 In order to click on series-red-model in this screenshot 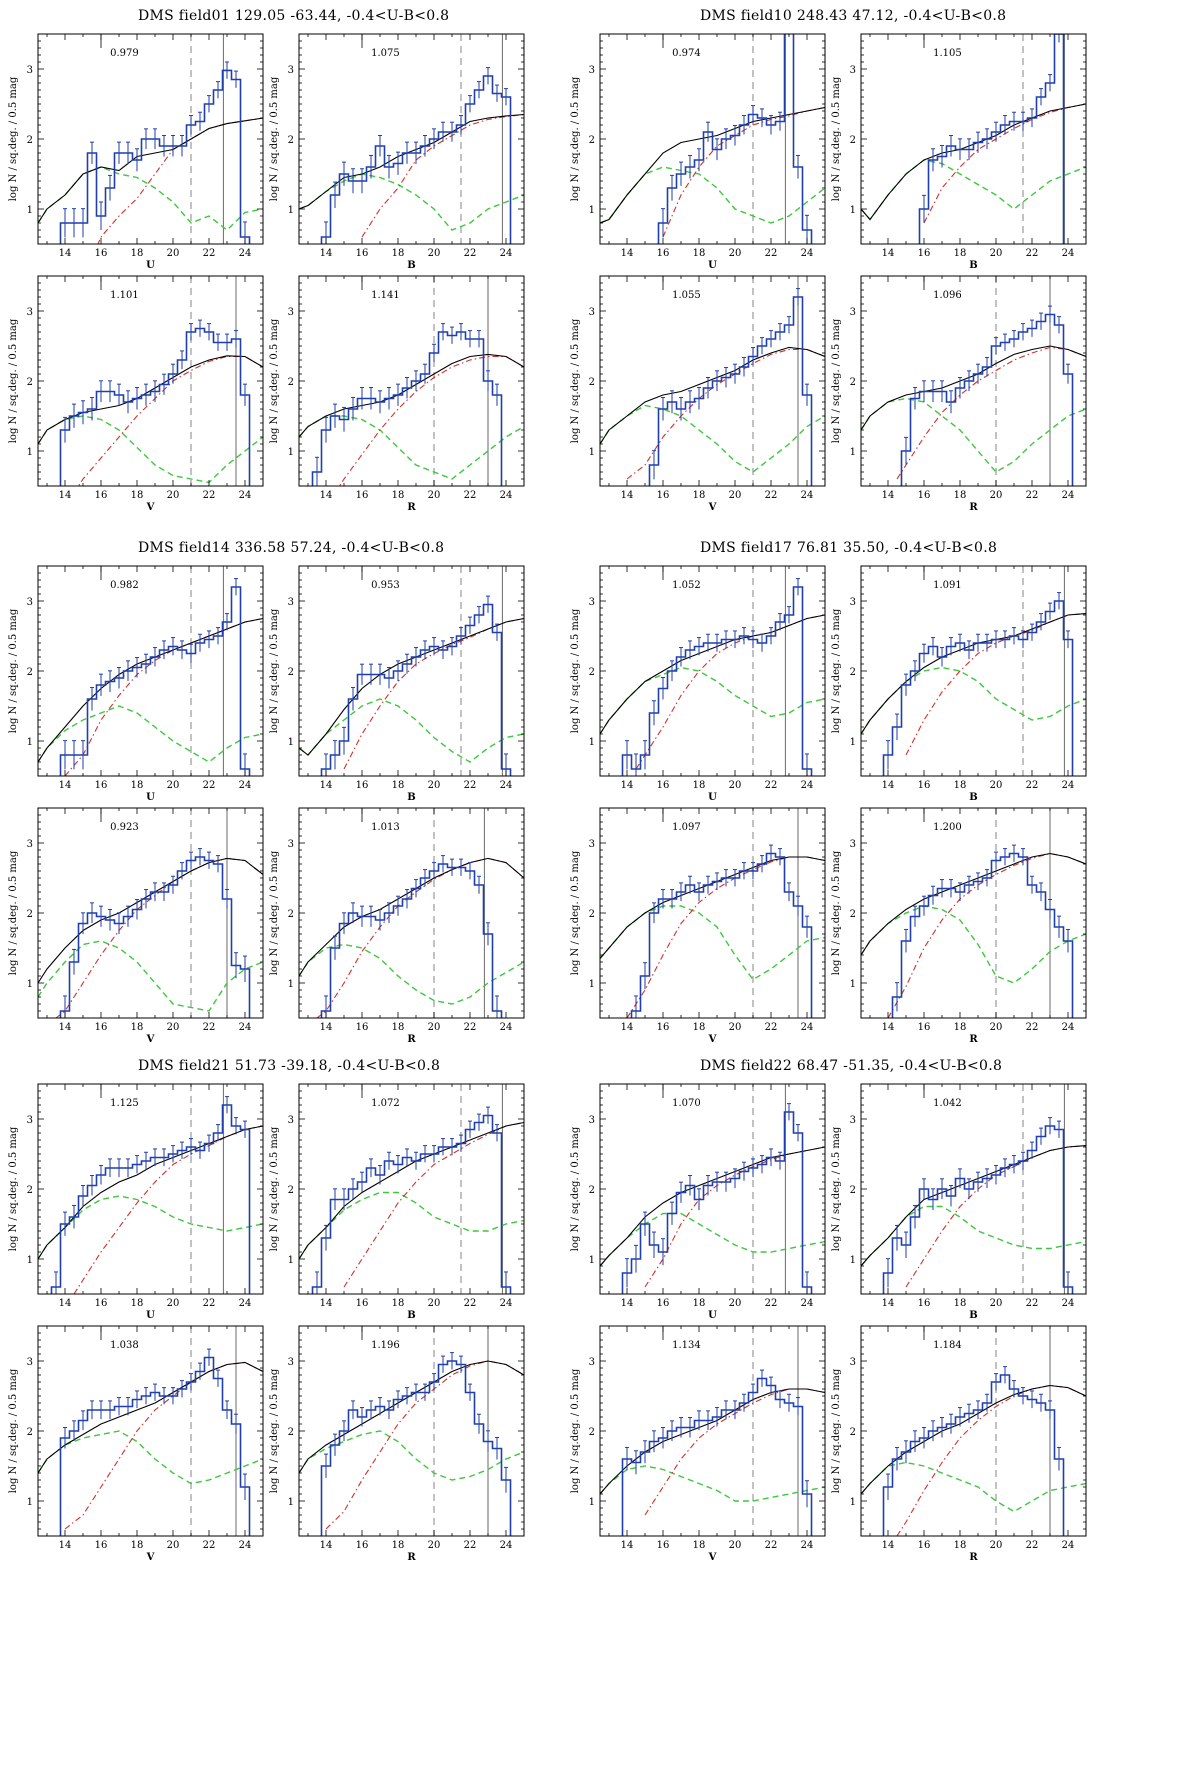, I will do `click(725, 414)`.